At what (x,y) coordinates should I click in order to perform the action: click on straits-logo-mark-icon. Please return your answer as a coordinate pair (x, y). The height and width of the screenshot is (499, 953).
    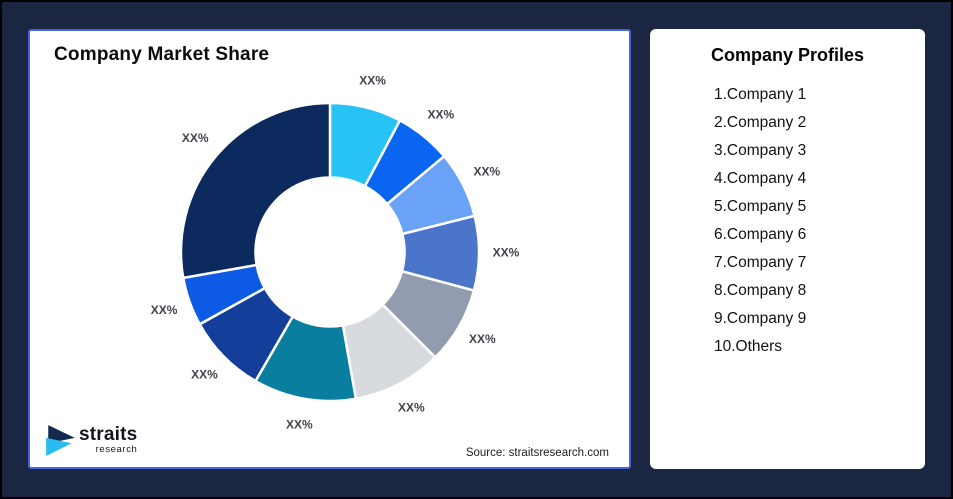
    Looking at the image, I should click on (60, 440).